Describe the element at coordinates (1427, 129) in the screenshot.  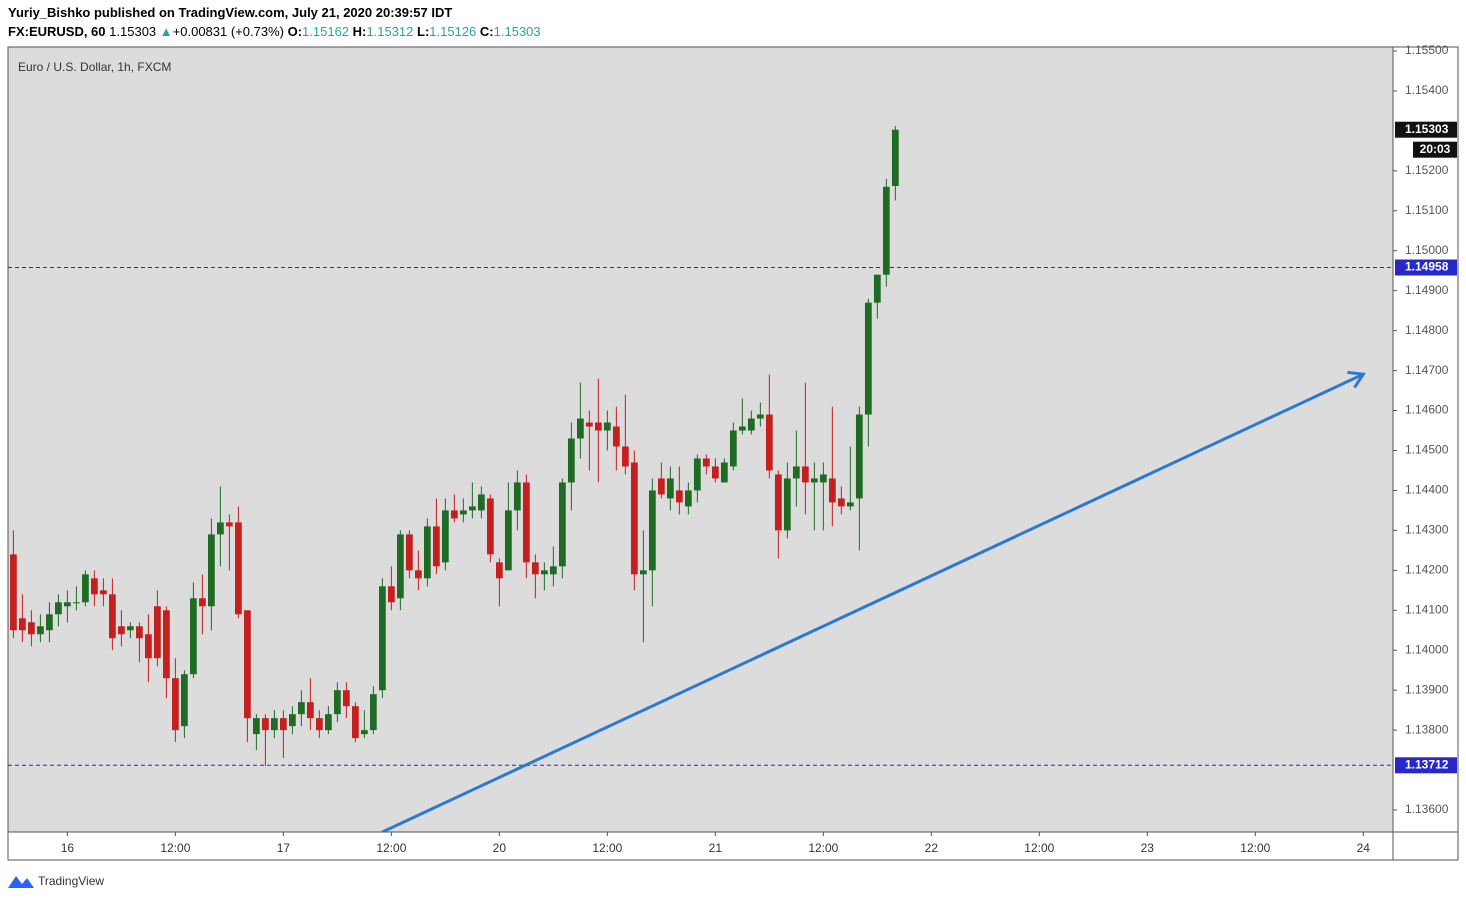
I see `last-price-label: 1.15303` at that location.